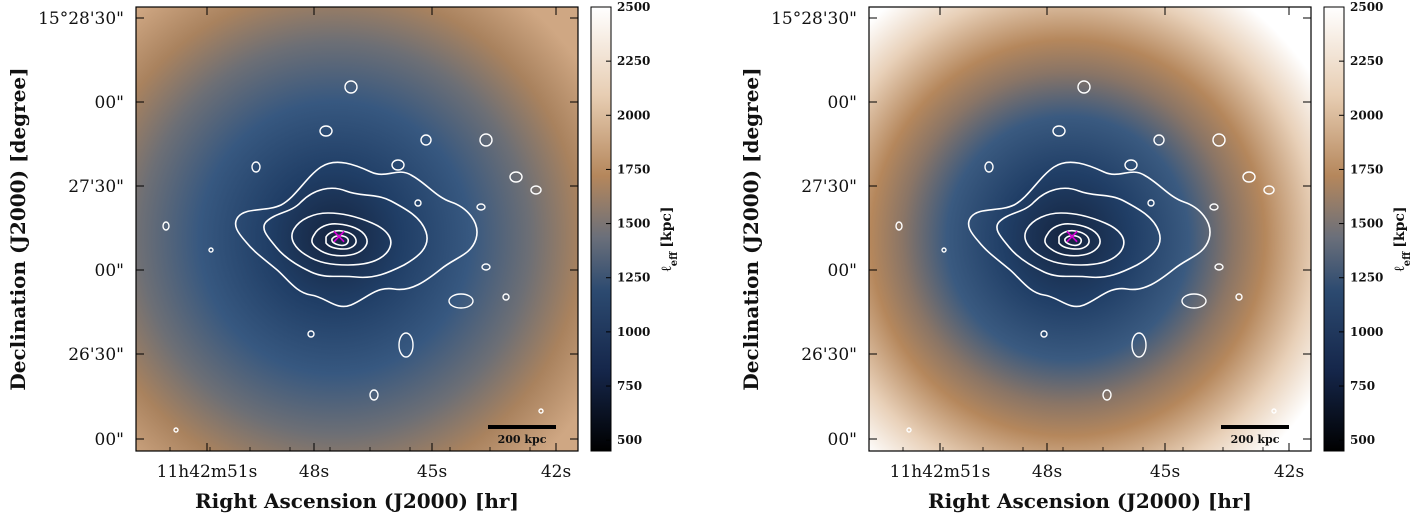 This screenshot has width=1424, height=521. What do you see at coordinates (629, 386) in the screenshot?
I see `colorbar-tick-label: 750` at bounding box center [629, 386].